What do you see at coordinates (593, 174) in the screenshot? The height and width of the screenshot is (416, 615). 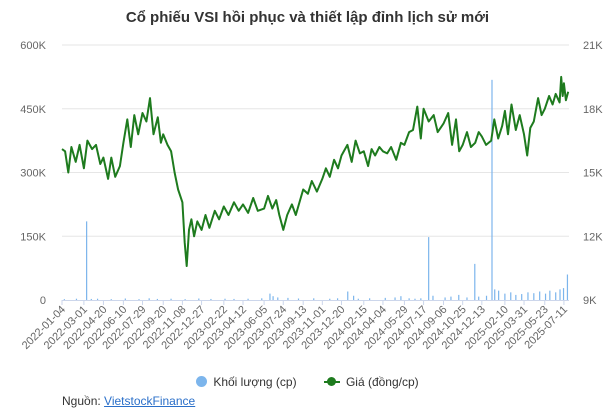 I see `y-right-tick-label: 15K` at bounding box center [593, 174].